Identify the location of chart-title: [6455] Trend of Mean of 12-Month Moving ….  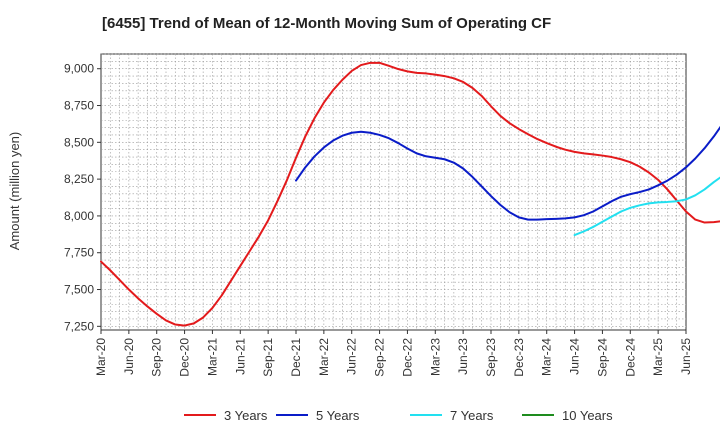
(326, 23).